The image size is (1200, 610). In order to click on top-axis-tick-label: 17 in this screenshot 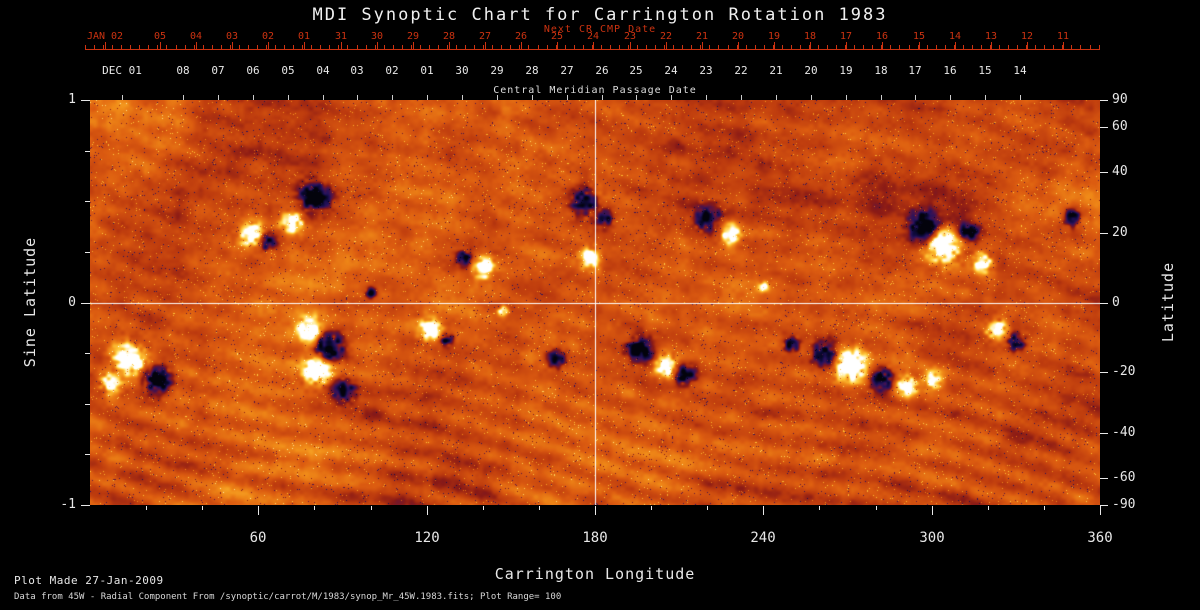, I will do `click(846, 36)`.